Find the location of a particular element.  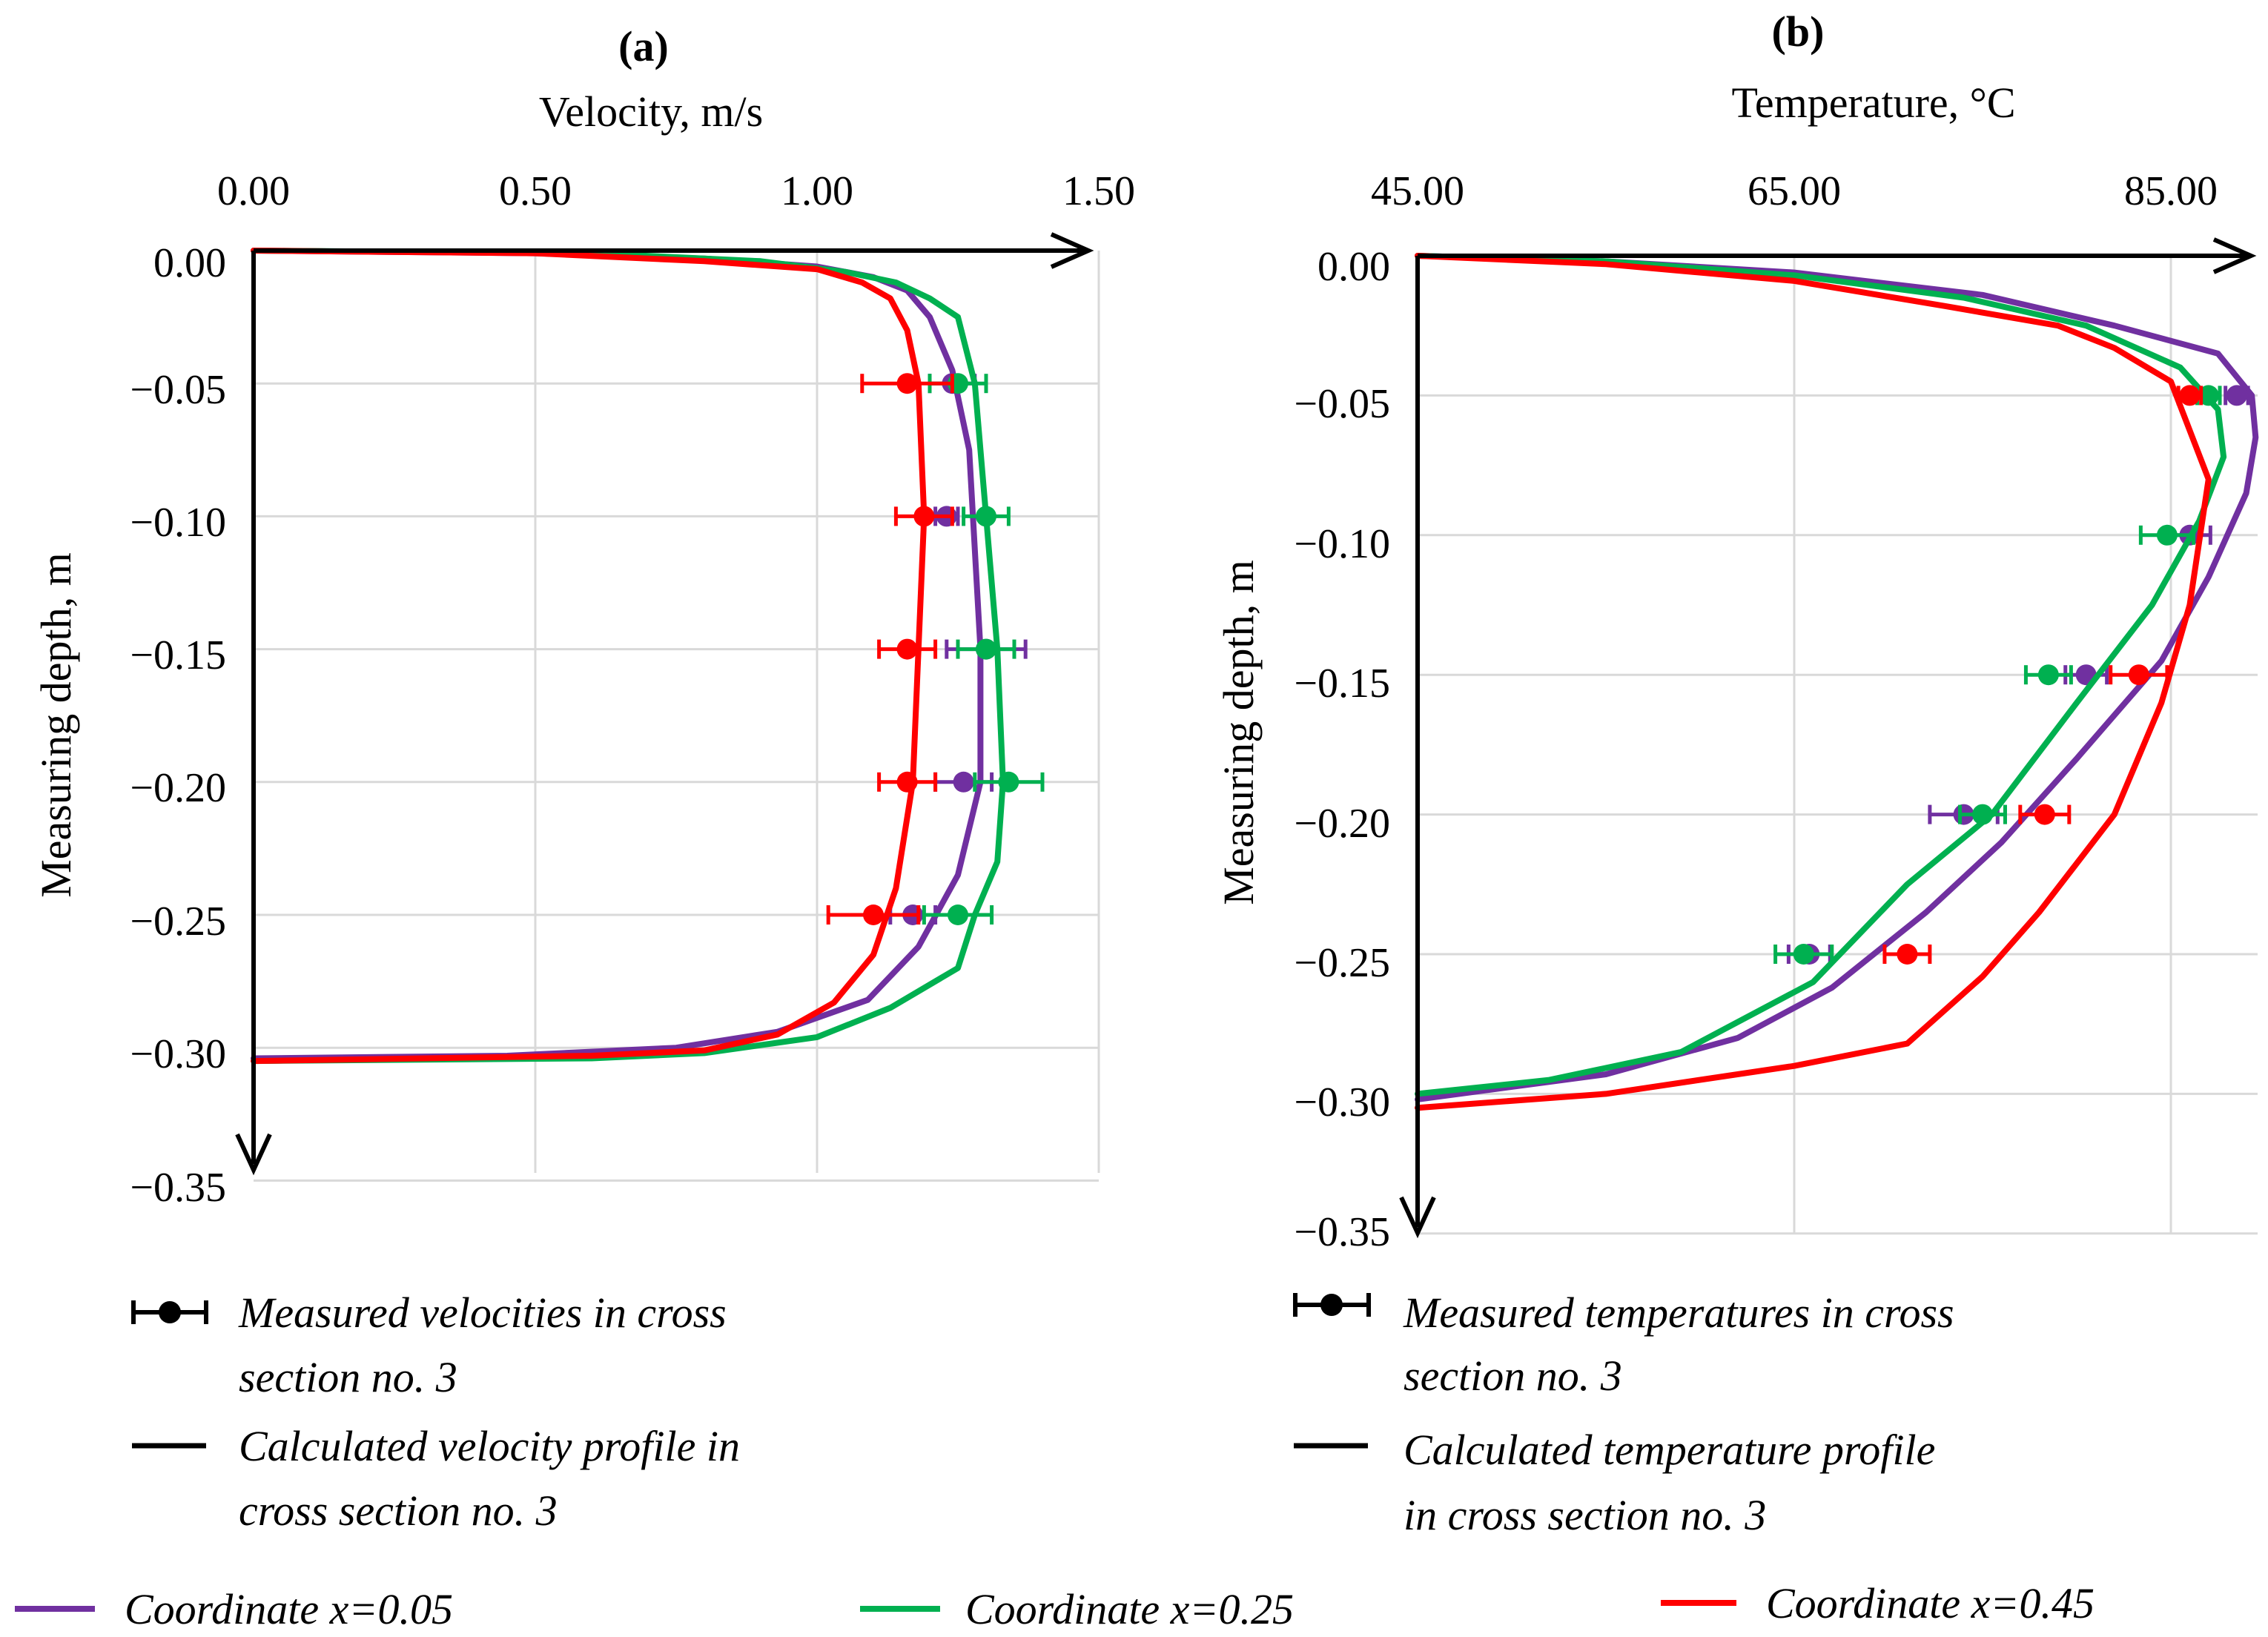

panel-a-label: (a) is located at coordinates (643, 46).